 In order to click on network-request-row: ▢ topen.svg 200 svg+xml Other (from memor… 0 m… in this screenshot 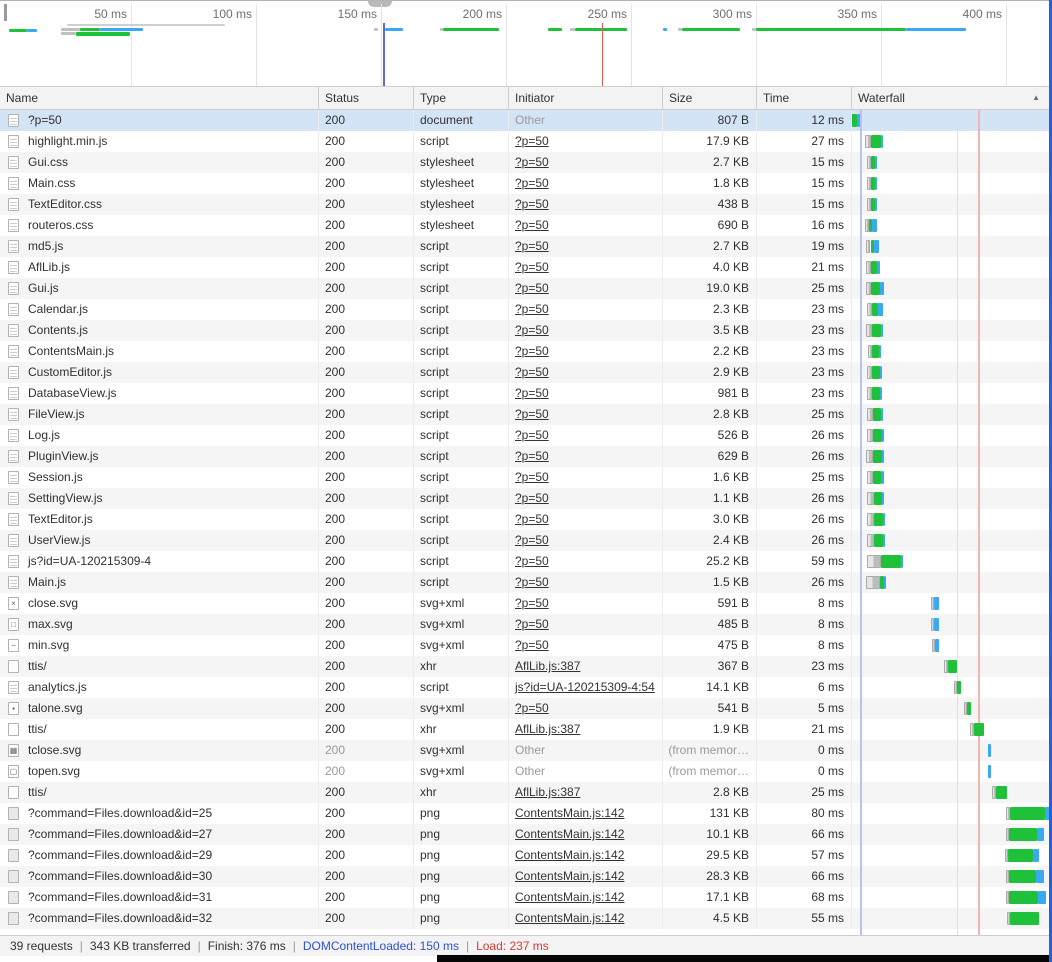, I will do `click(526, 771)`.